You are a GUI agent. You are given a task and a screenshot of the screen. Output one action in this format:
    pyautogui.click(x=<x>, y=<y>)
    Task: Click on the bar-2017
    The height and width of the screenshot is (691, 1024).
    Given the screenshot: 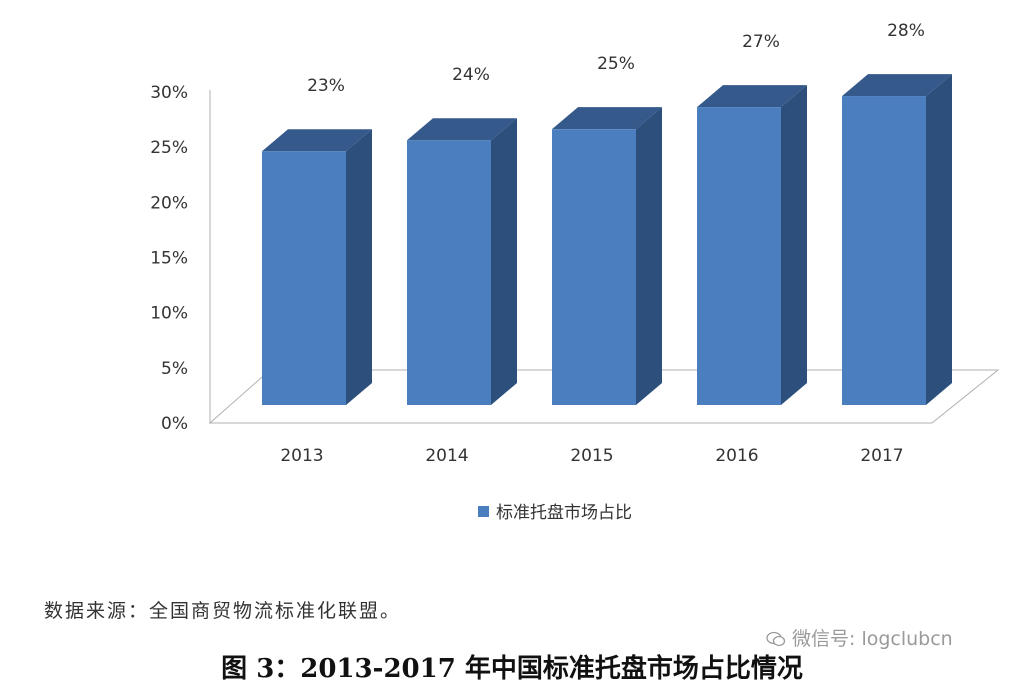 What is the action you would take?
    pyautogui.click(x=897, y=240)
    